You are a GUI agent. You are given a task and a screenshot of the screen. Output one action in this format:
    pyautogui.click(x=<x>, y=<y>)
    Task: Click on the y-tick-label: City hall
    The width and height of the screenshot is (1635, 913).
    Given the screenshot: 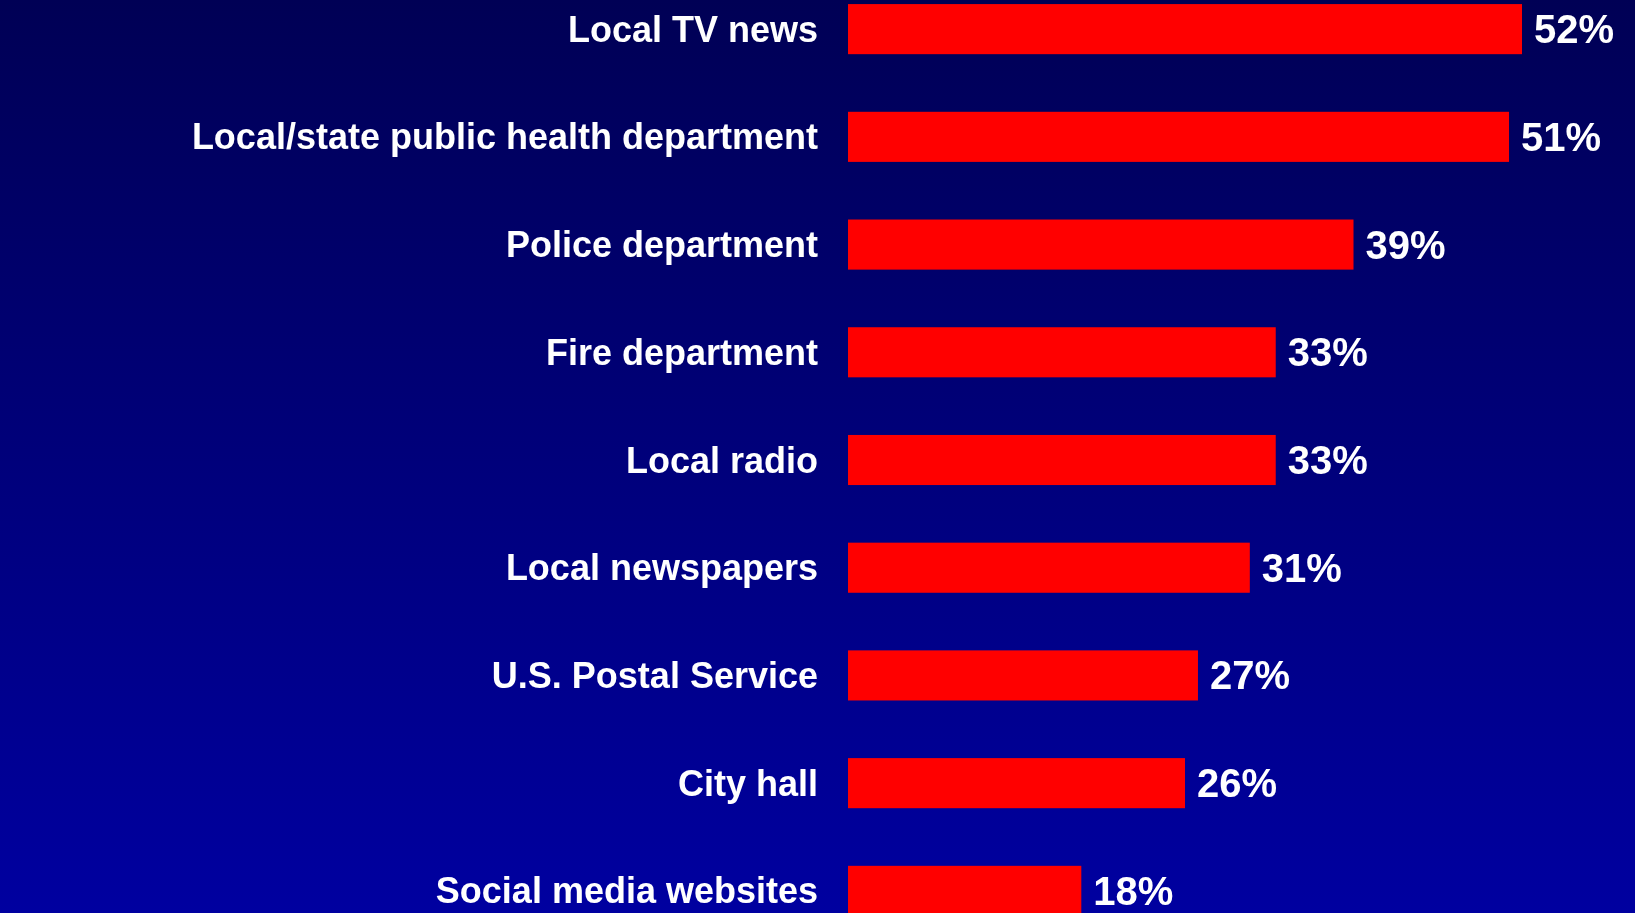 What is the action you would take?
    pyautogui.click(x=747, y=783)
    